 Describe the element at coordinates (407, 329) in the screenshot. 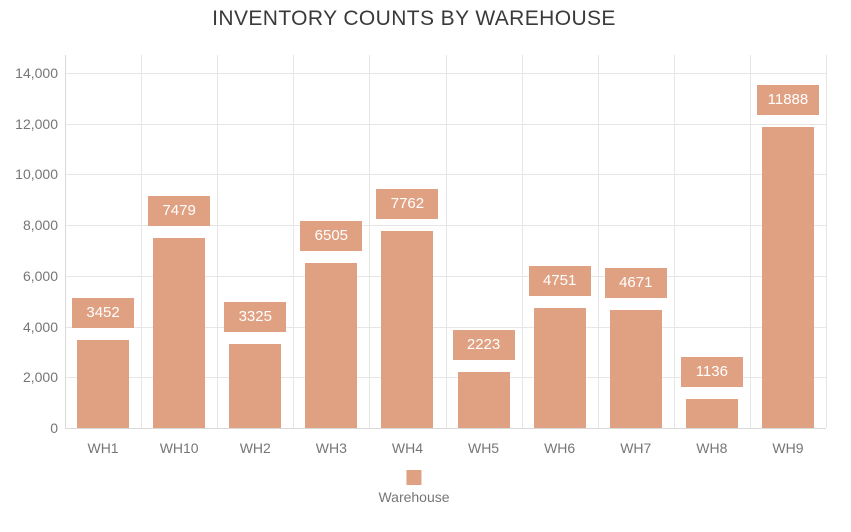

I see `bar-WH4` at that location.